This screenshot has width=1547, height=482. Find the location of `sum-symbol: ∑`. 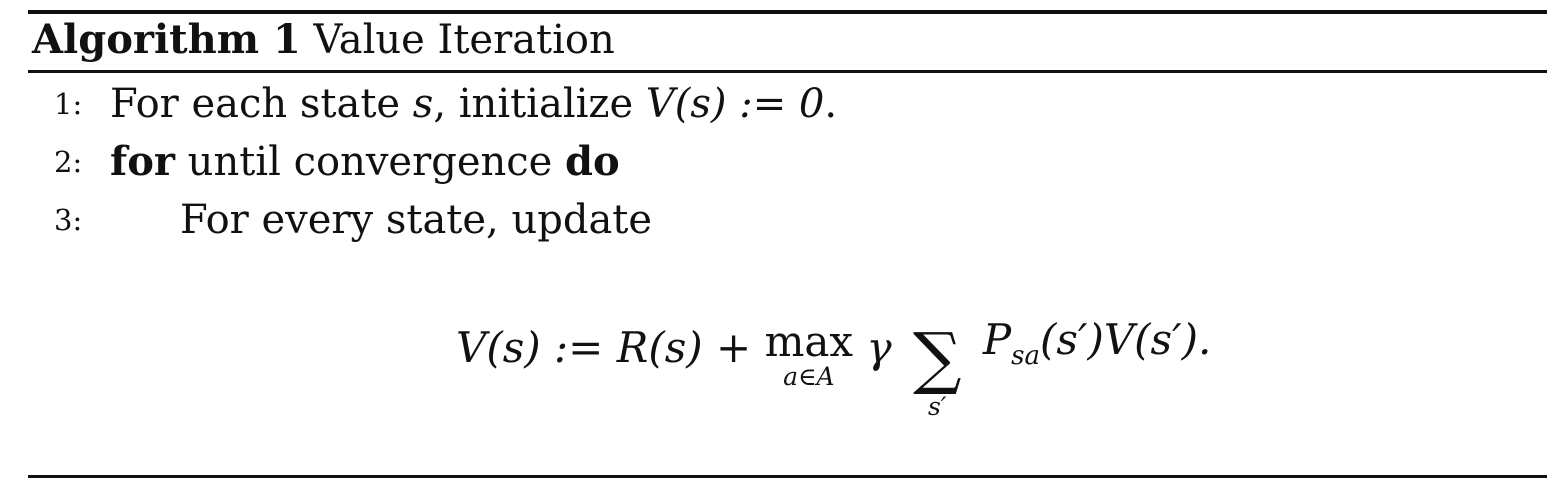

sum-symbol: ∑ is located at coordinates (937, 358).